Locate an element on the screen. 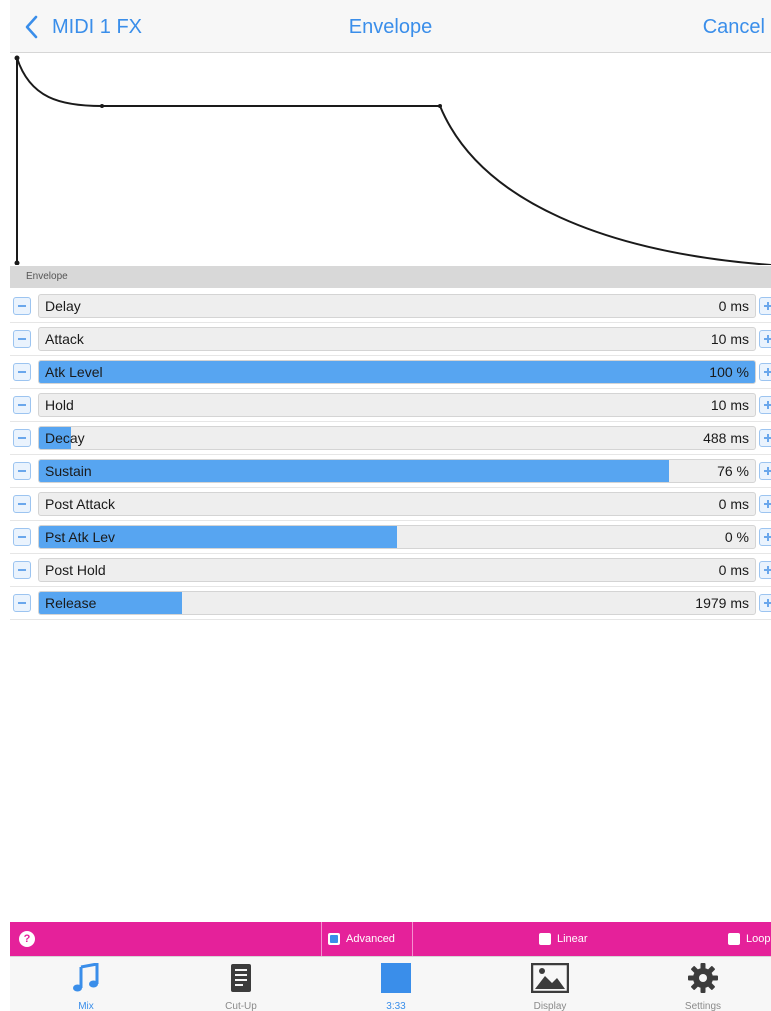 Image resolution: width=771 pixels, height=1011 pixels. tab-label: Cut-Up is located at coordinates (241, 1006).